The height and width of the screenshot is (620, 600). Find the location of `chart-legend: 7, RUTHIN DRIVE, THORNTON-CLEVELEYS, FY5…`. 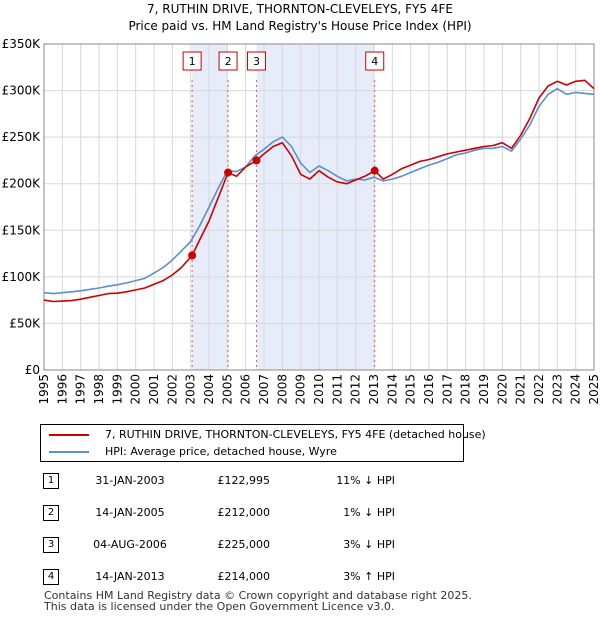

chart-legend: 7, RUTHIN DRIVE, THORNTON-CLEVELEYS, FY5… is located at coordinates (263, 443).